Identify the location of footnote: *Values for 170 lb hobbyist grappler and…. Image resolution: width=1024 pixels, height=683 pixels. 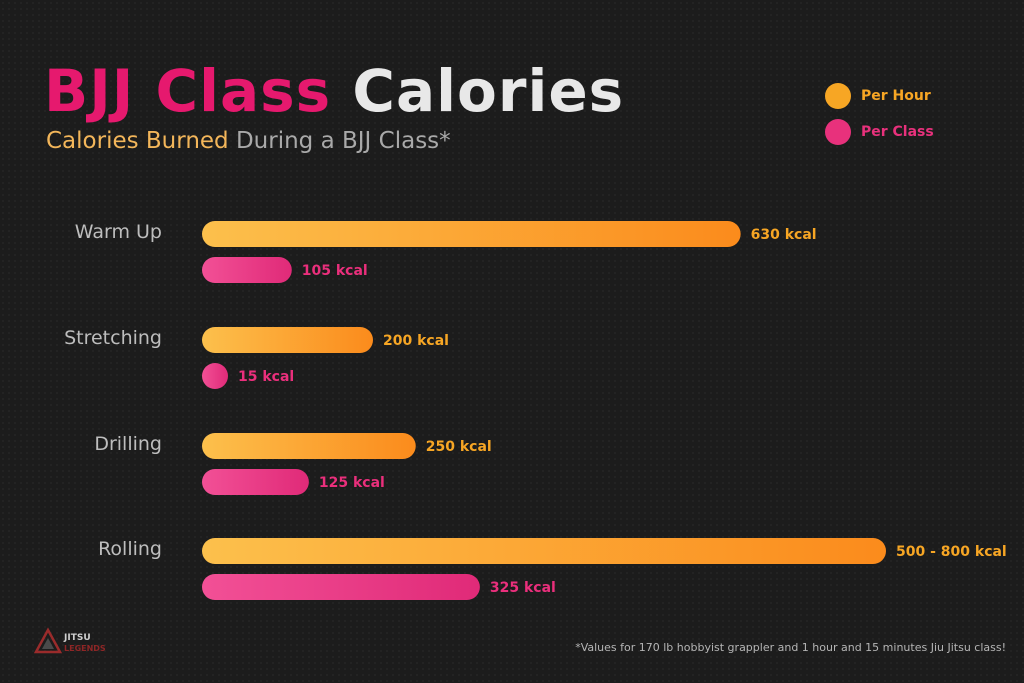
(790, 647).